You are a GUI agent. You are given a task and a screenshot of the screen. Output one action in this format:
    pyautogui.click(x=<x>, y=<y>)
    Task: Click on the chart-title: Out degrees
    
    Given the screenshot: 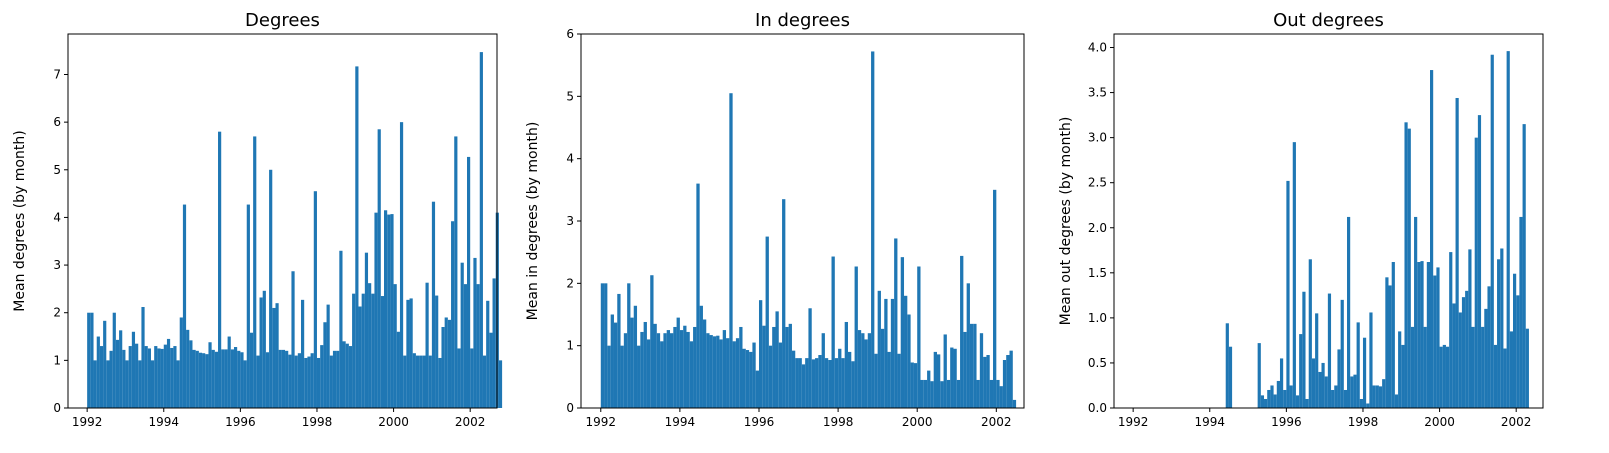 What is the action you would take?
    pyautogui.click(x=1328, y=20)
    